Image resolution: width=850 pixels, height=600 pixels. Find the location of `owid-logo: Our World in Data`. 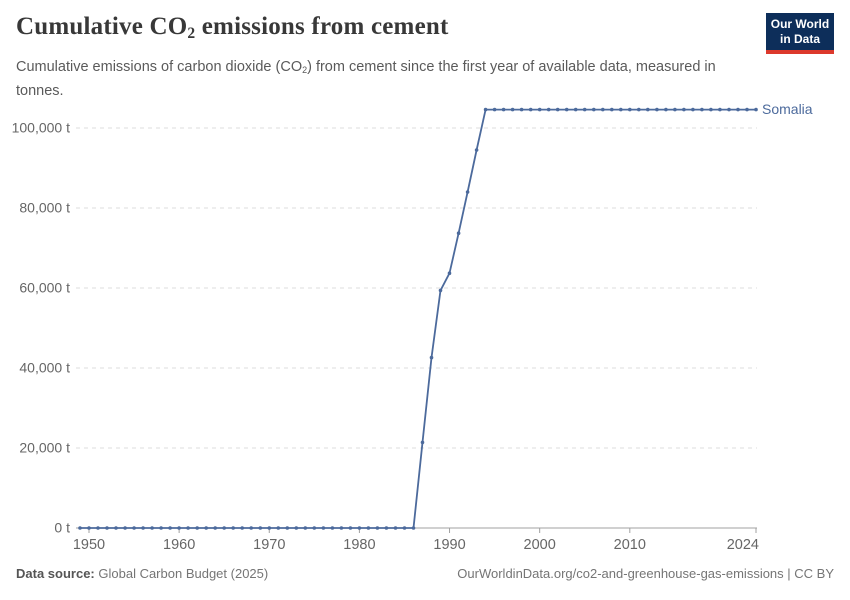

owid-logo: Our World in Data is located at coordinates (800, 33).